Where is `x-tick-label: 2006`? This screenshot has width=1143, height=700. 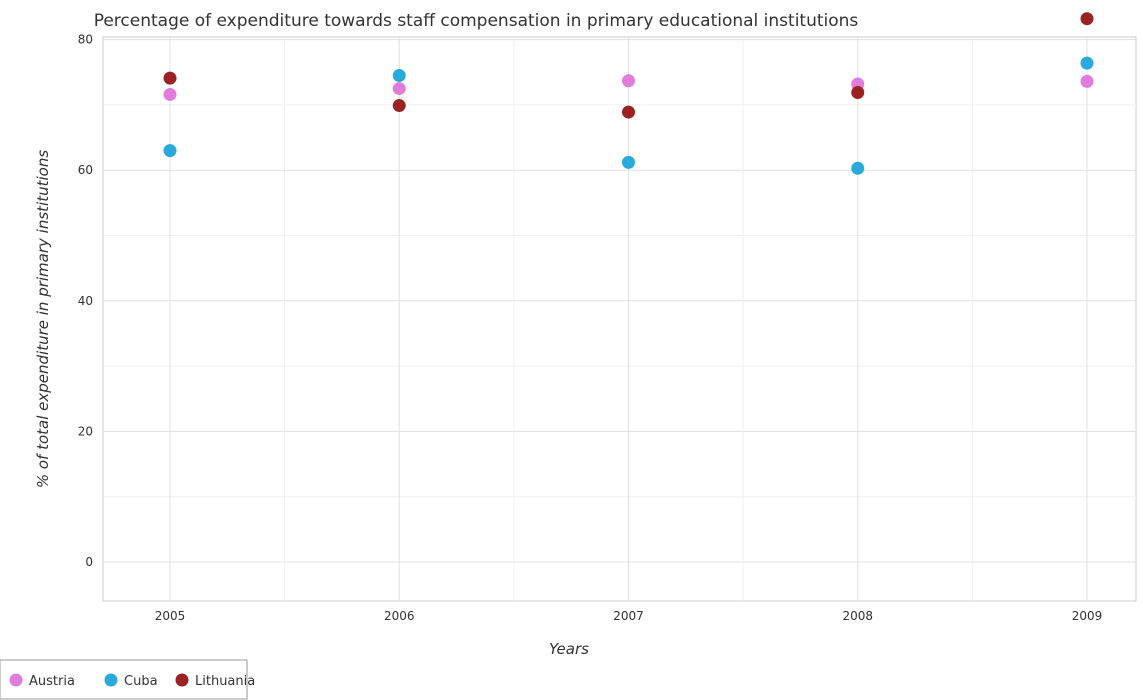
x-tick-label: 2006 is located at coordinates (399, 616).